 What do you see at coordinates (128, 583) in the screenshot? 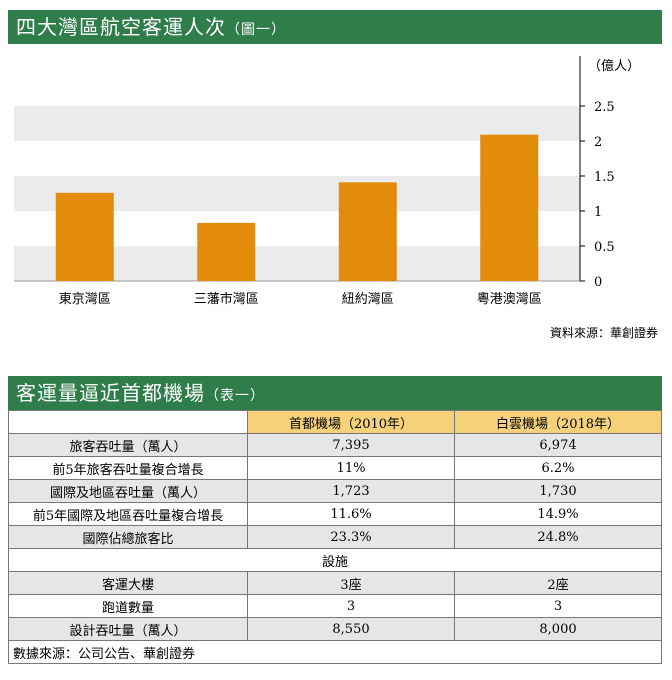
I see `row-label: 客運大樓` at bounding box center [128, 583].